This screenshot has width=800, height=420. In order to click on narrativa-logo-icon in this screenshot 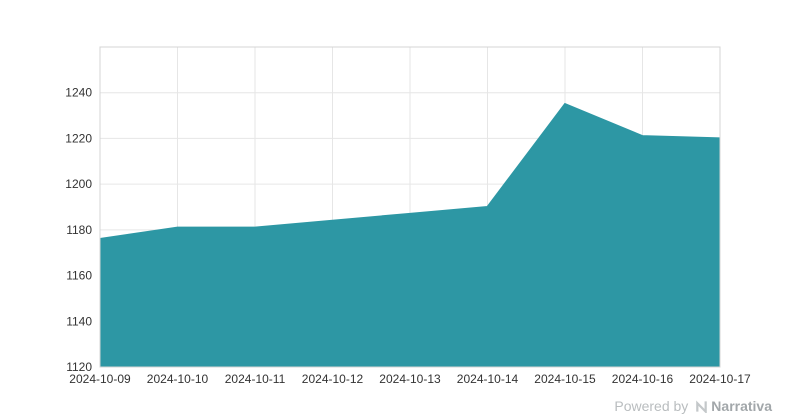, I will do `click(701, 406)`.